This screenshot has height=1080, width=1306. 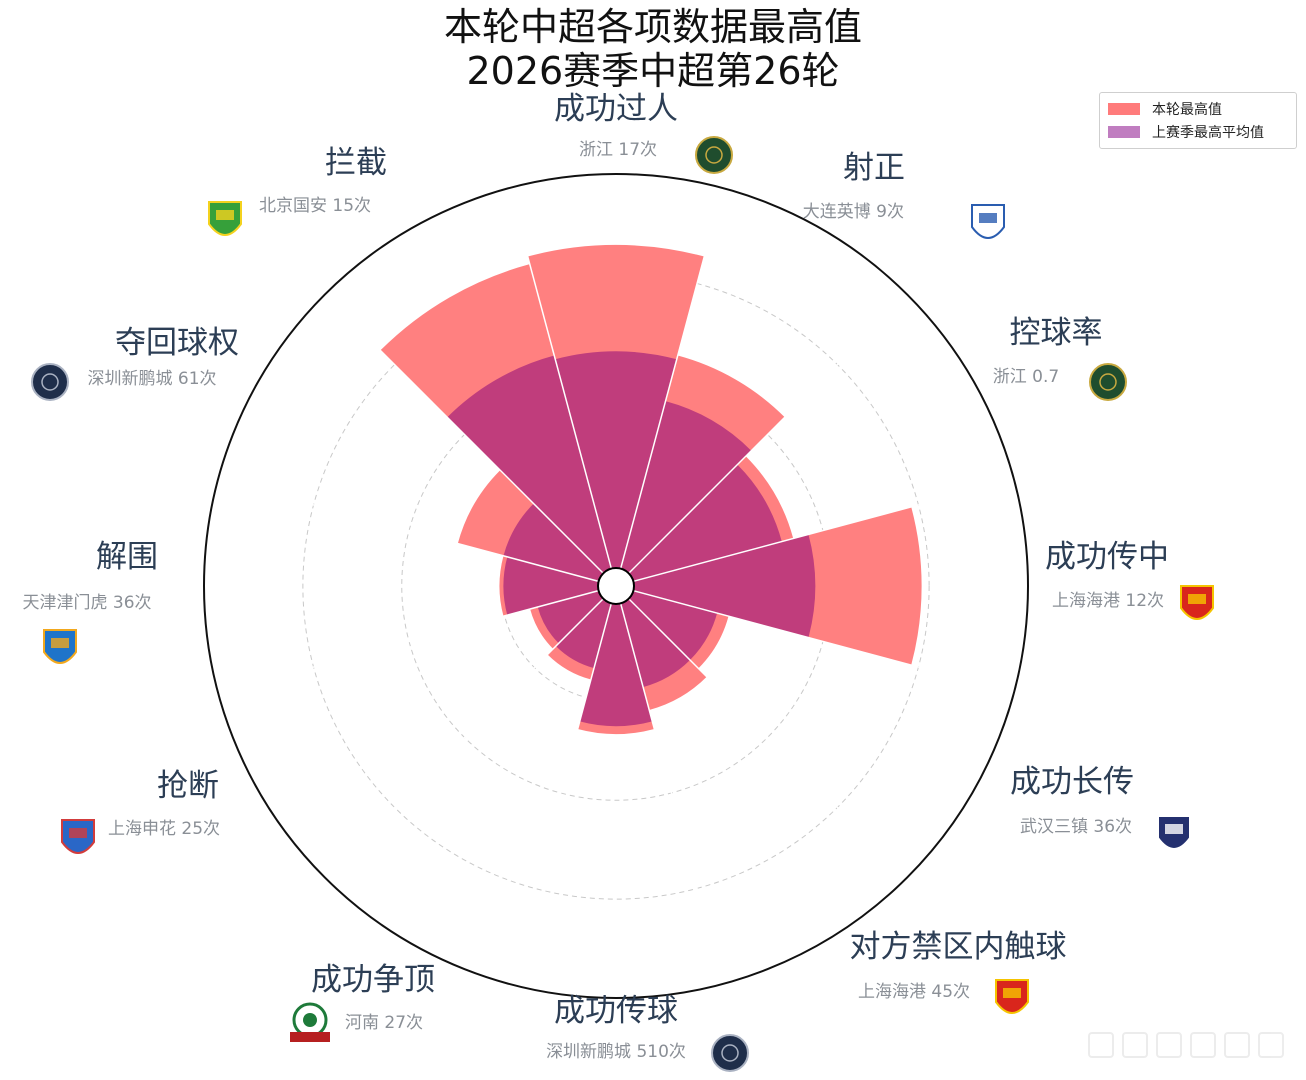 What do you see at coordinates (1187, 110) in the screenshot?
I see `legend-label-max: 本轮最高值` at bounding box center [1187, 110].